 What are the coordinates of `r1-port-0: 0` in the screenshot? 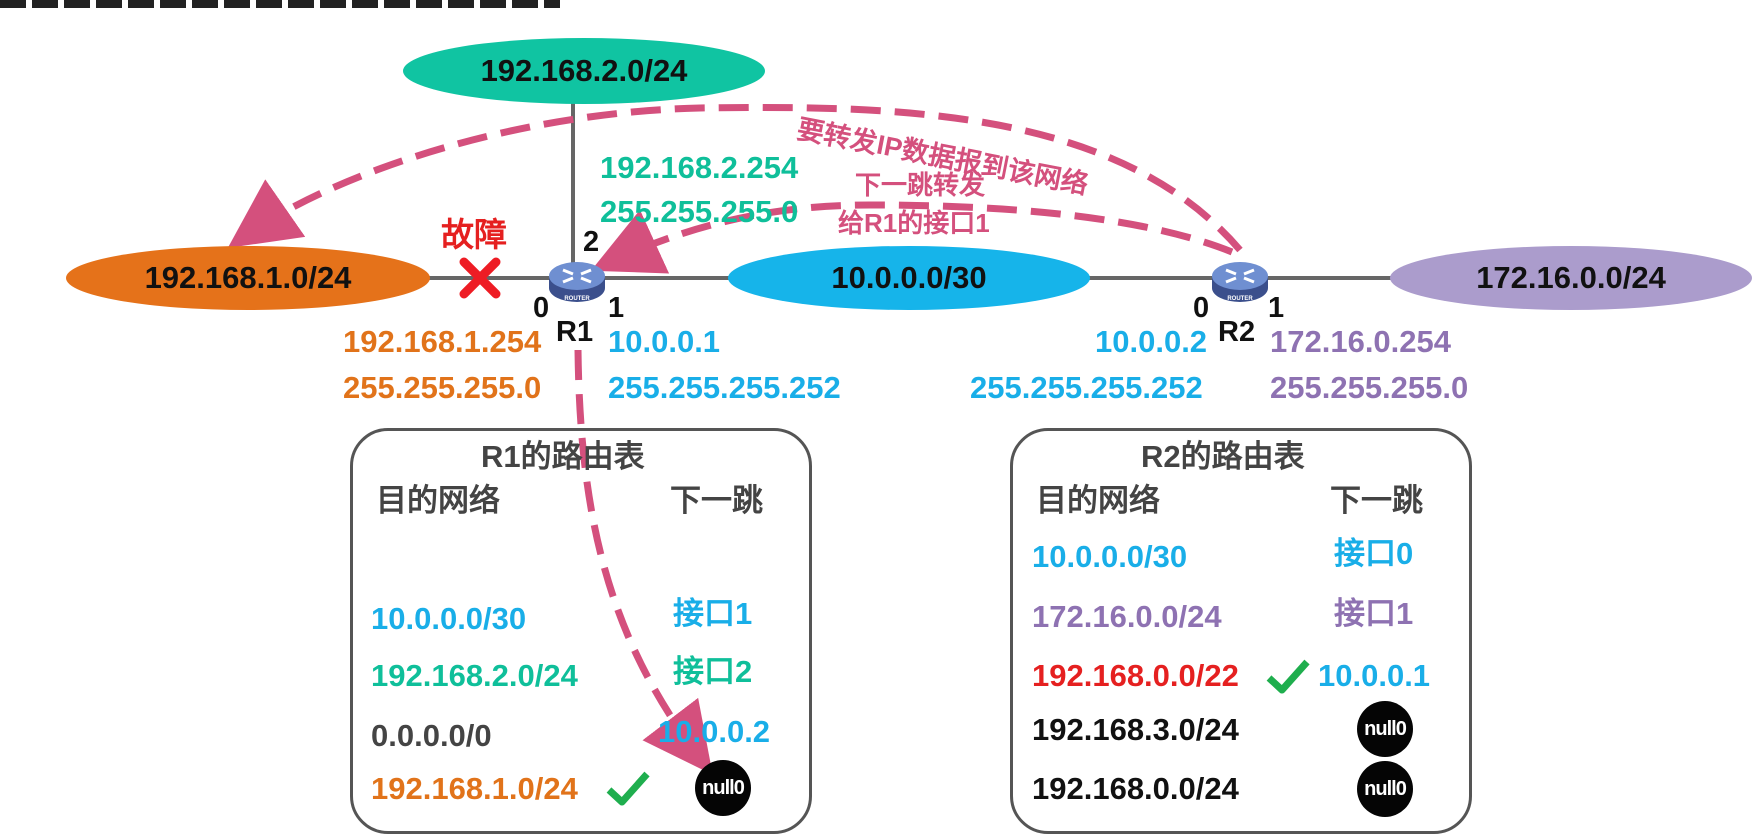 It's located at (541, 308).